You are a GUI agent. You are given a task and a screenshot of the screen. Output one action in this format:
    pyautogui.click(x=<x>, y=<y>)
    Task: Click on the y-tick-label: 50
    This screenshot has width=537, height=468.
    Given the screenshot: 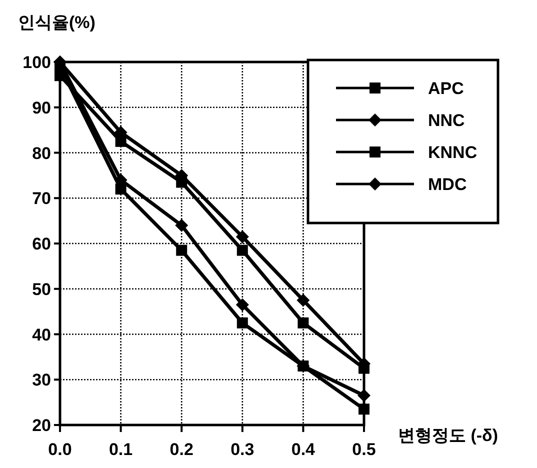 What is the action you would take?
    pyautogui.click(x=41, y=289)
    